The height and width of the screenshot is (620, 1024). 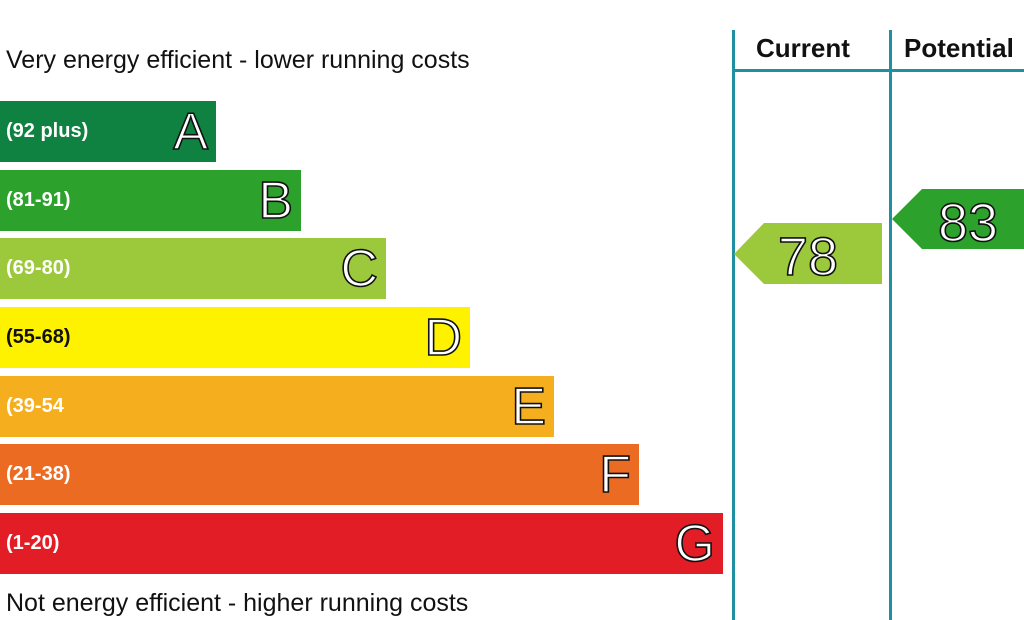 I want to click on potential-rating-value: 83, so click(x=968, y=223).